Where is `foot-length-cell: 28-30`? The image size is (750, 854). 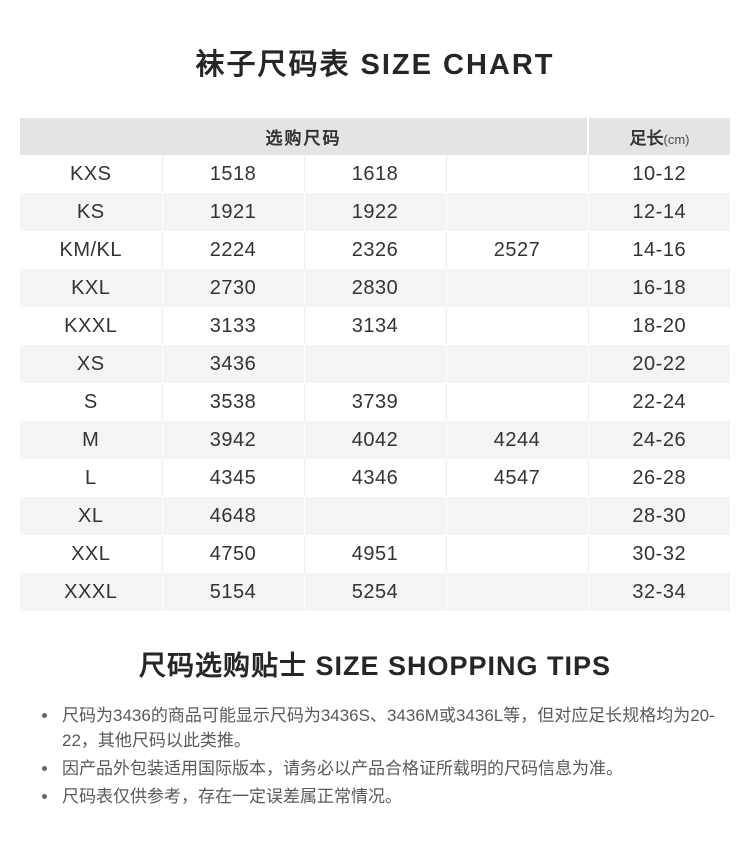 foot-length-cell: 28-30 is located at coordinates (658, 516).